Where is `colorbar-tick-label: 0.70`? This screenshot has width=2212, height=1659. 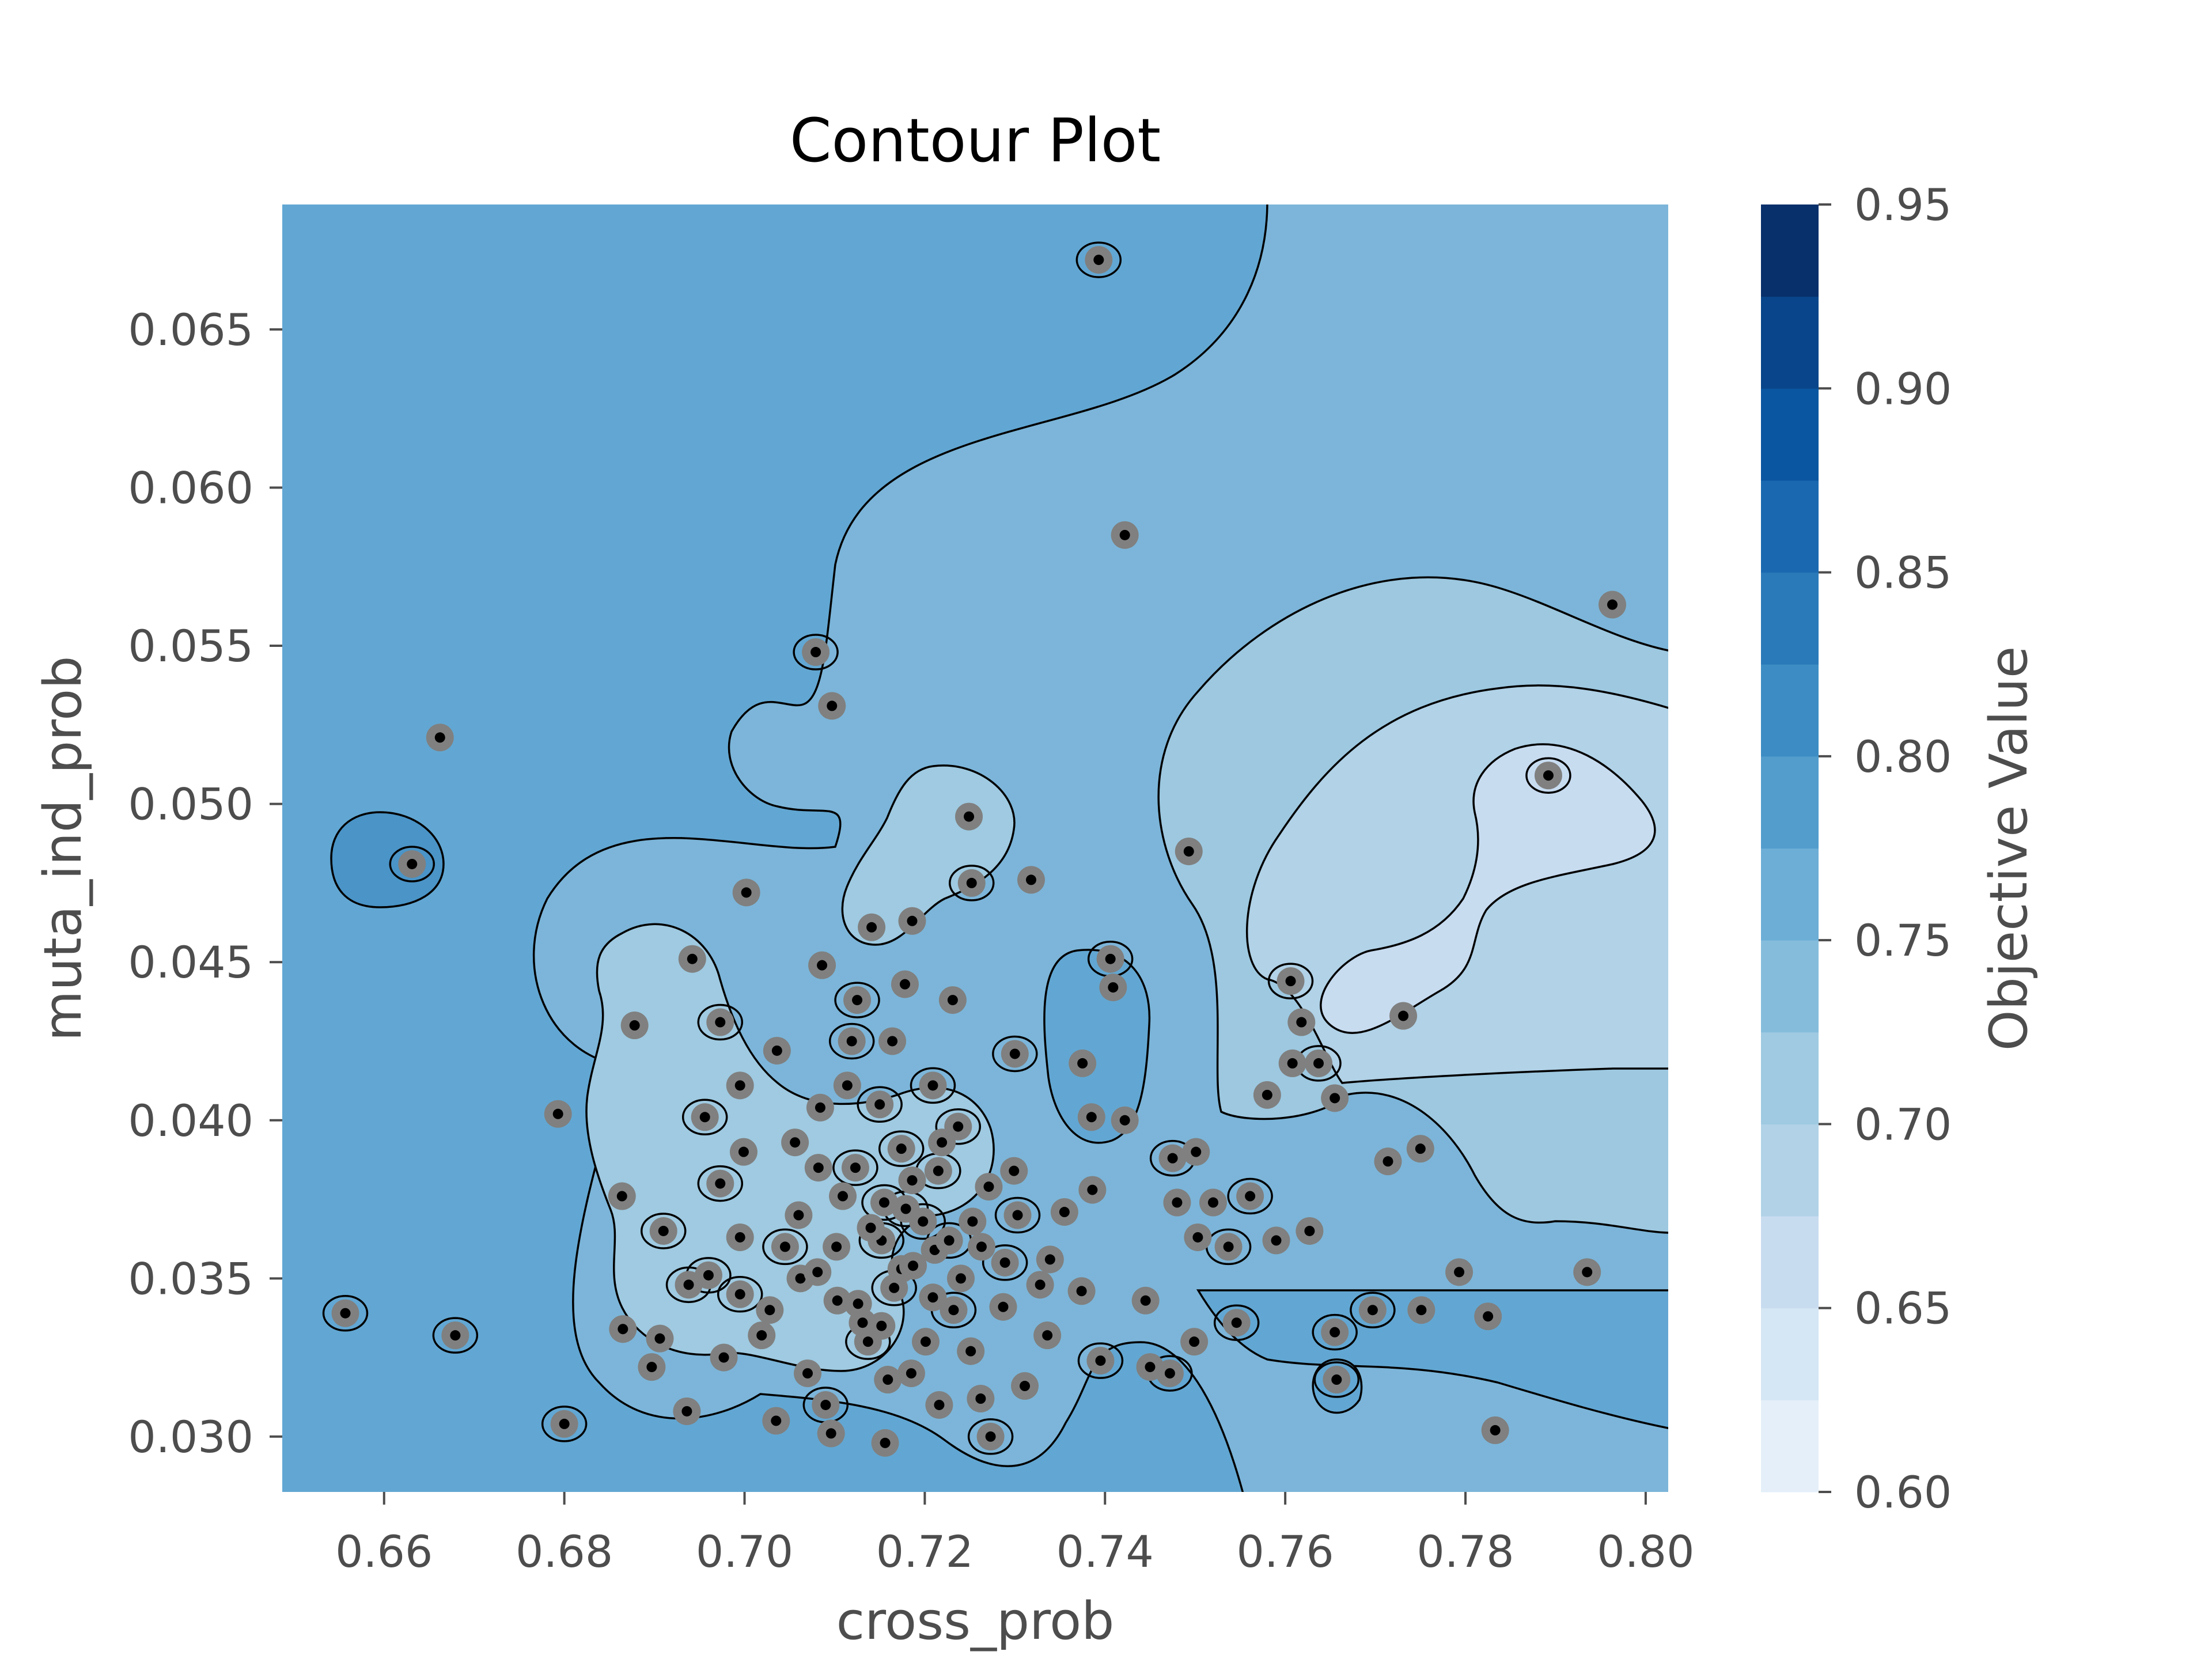
colorbar-tick-label: 0.70 is located at coordinates (1903, 1124).